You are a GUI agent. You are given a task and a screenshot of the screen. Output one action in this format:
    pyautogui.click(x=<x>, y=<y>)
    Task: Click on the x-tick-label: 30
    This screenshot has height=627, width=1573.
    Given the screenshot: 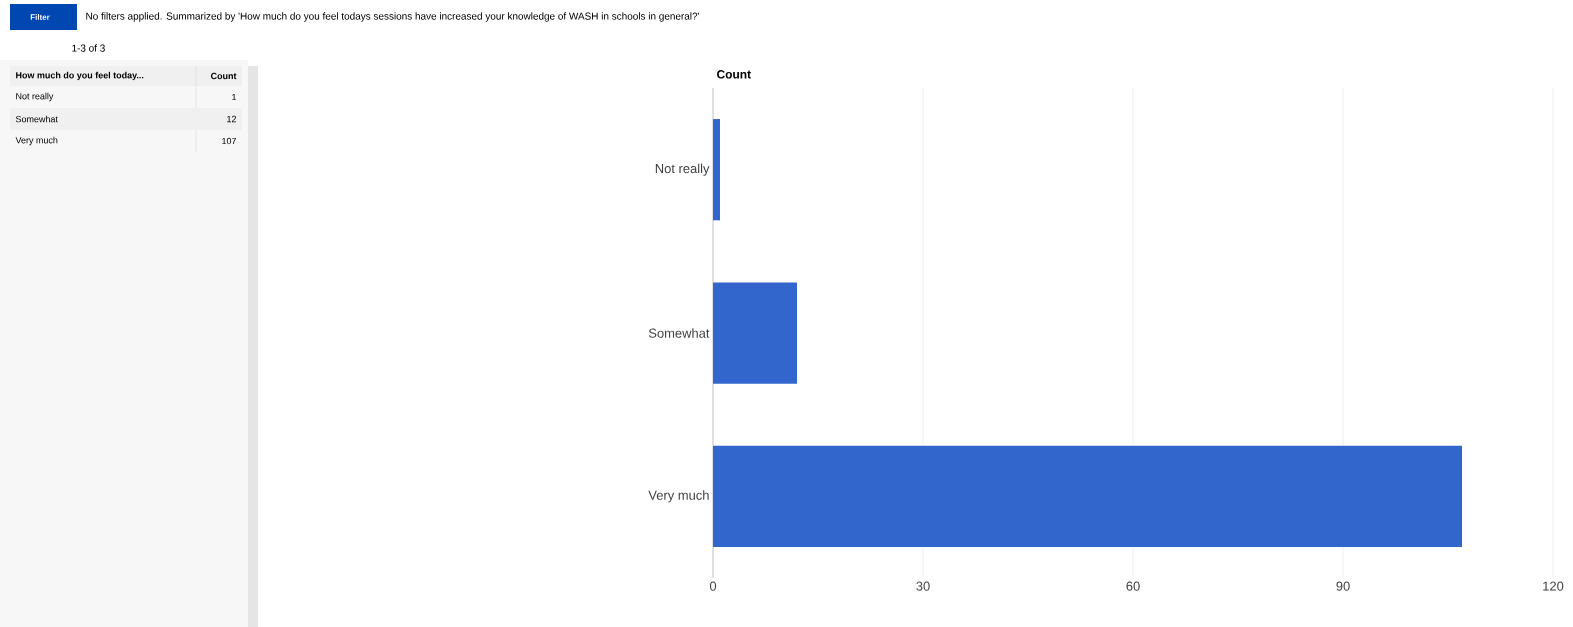 What is the action you would take?
    pyautogui.click(x=923, y=586)
    